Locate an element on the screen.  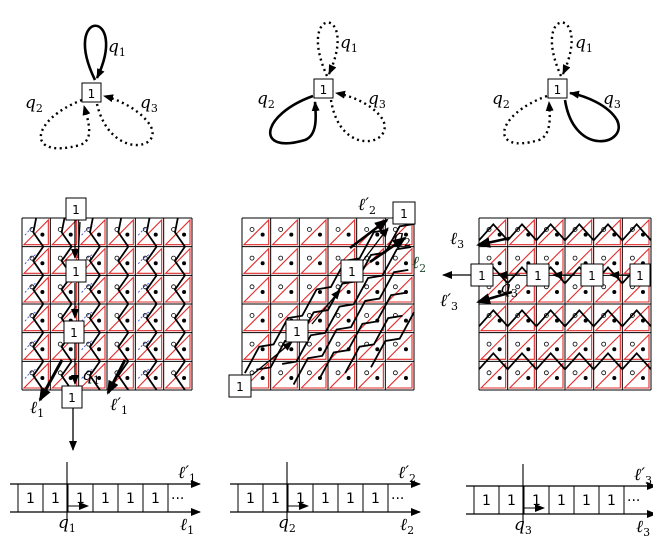
l1-arrow is located at coordinates (51, 380).